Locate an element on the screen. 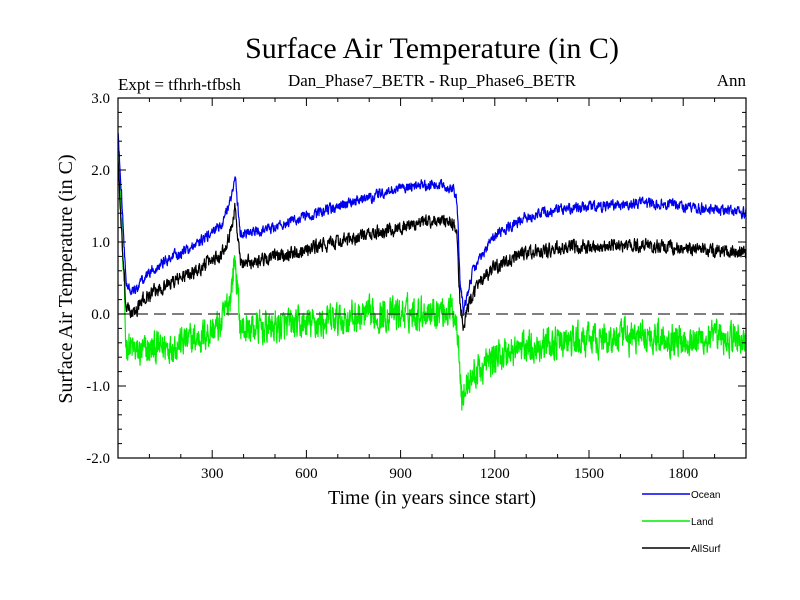 This screenshot has height=600, width=800. chart-right-note: Ann is located at coordinates (732, 80).